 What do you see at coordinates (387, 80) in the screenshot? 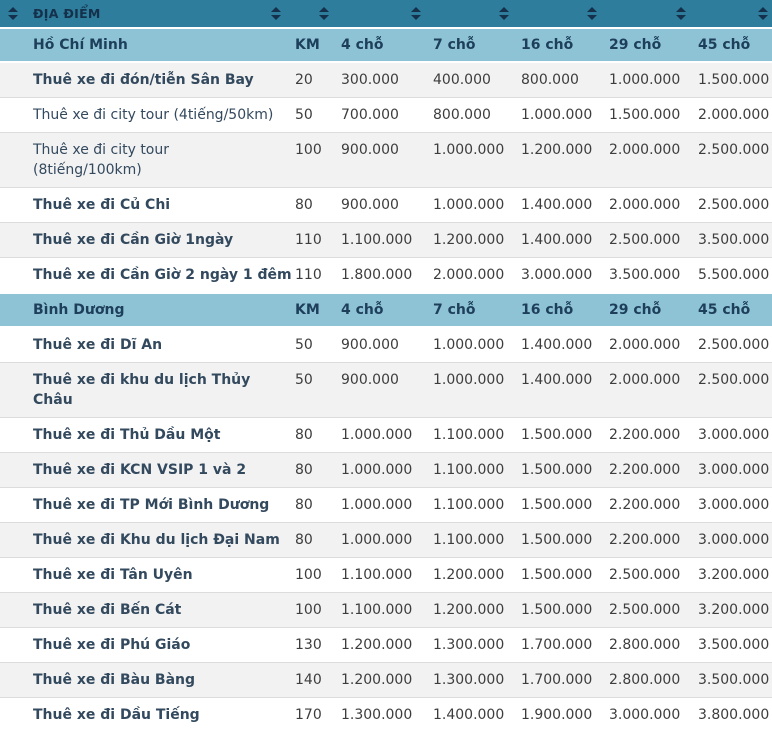
I see `price-cell: 300.000` at bounding box center [387, 80].